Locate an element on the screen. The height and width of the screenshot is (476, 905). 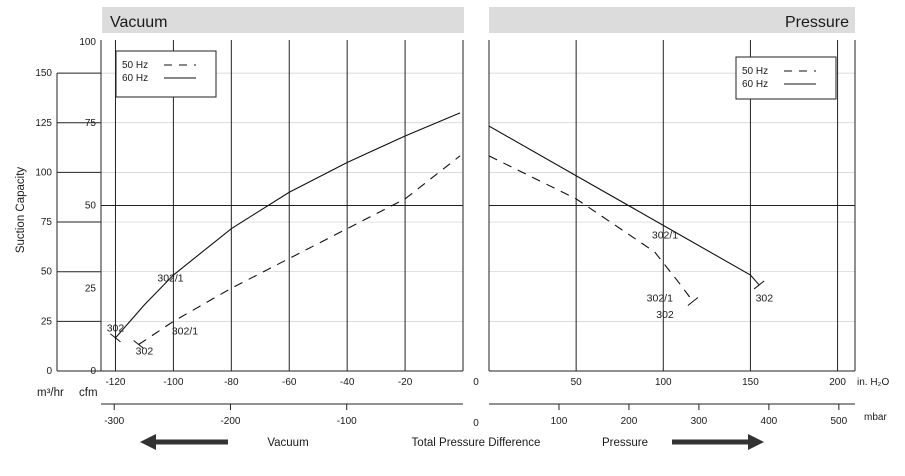
zero-tick-bottom: 0 is located at coordinates (476, 423).